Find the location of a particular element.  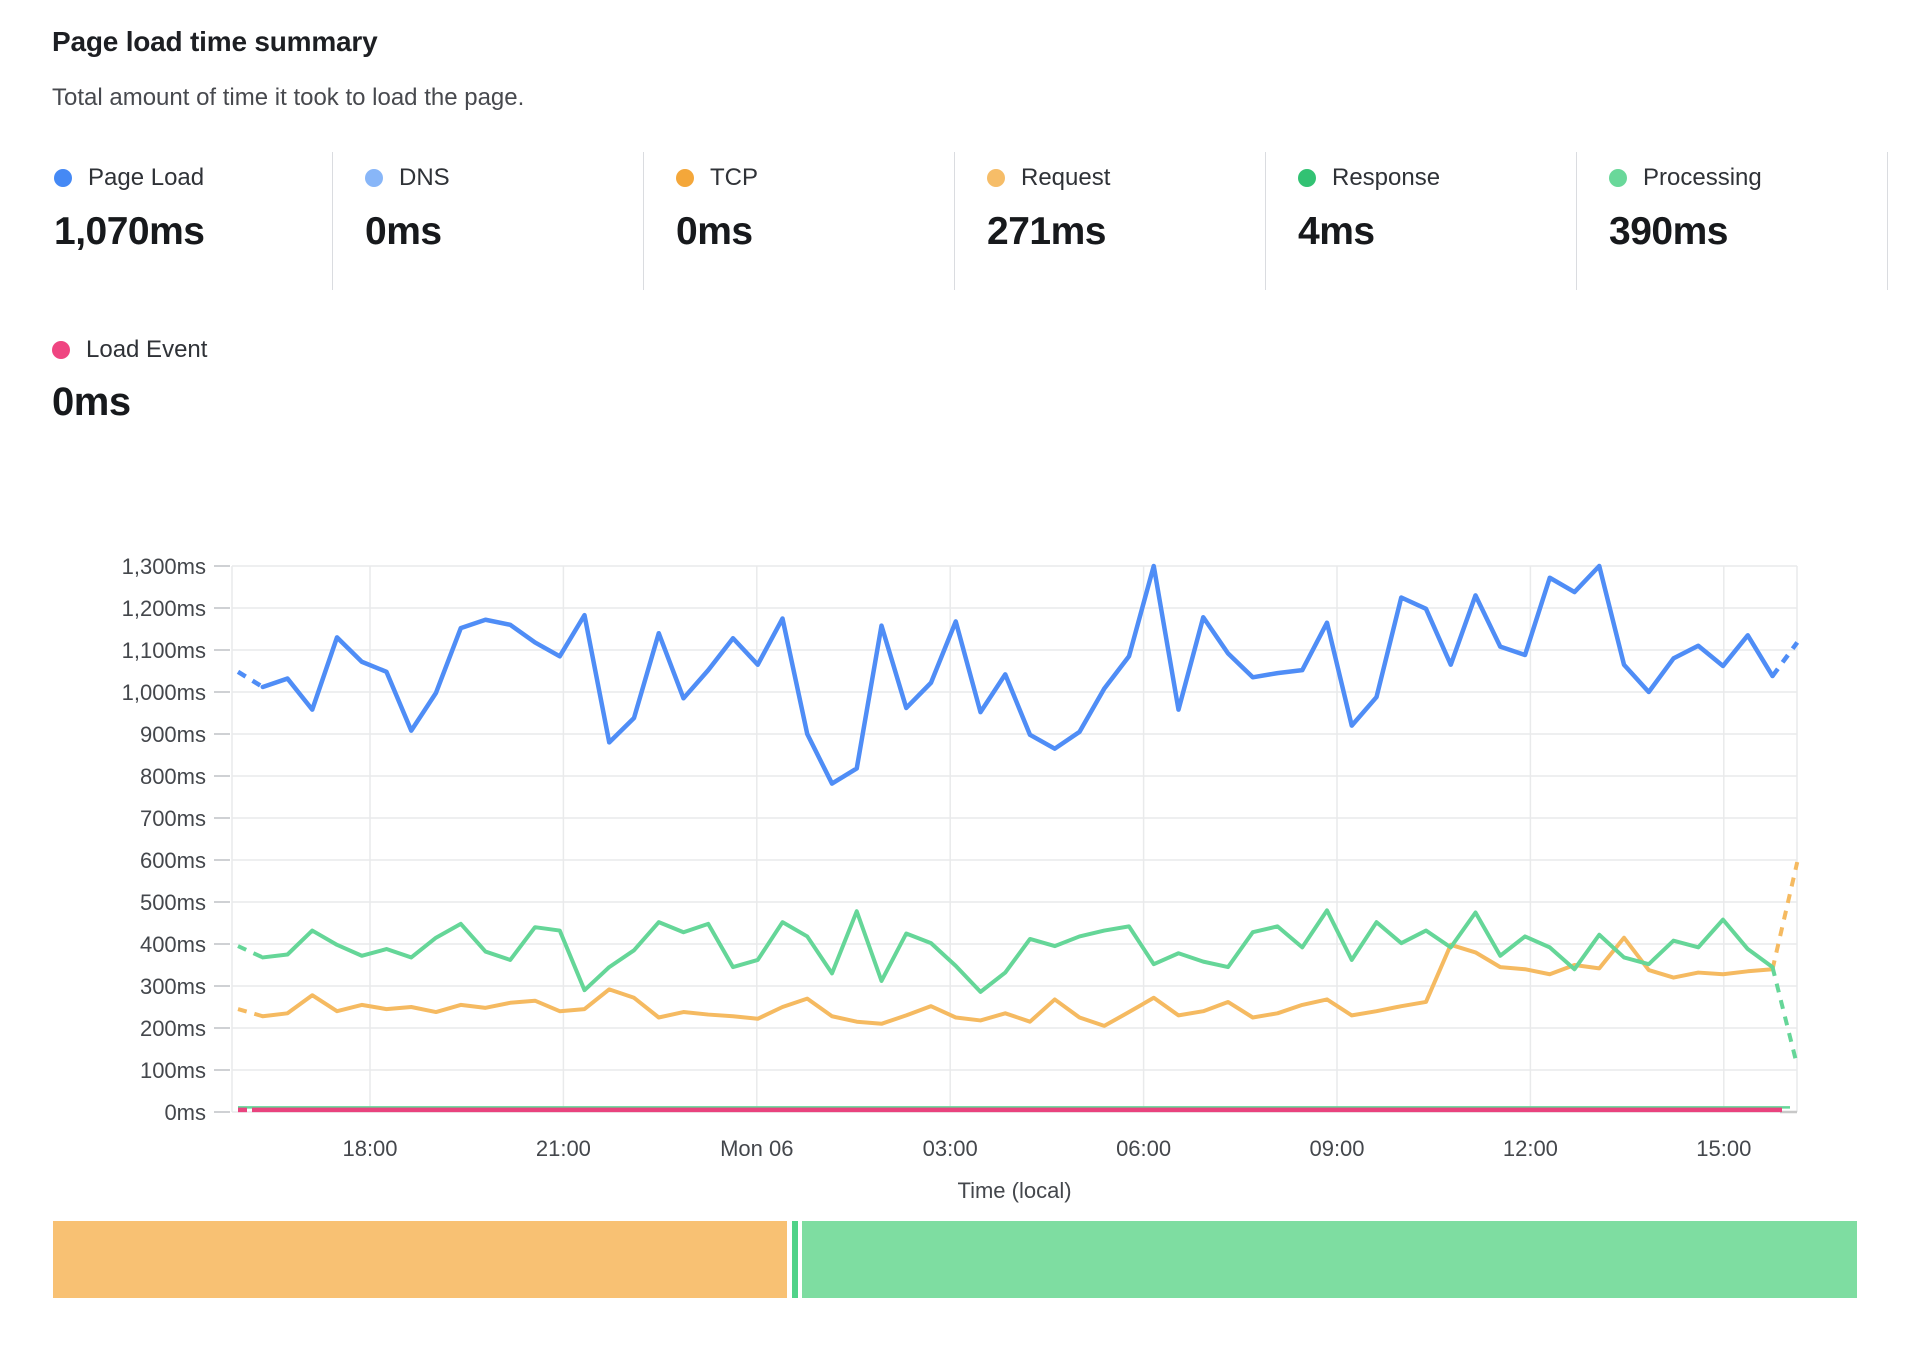

stat-label: Request is located at coordinates (1066, 177).